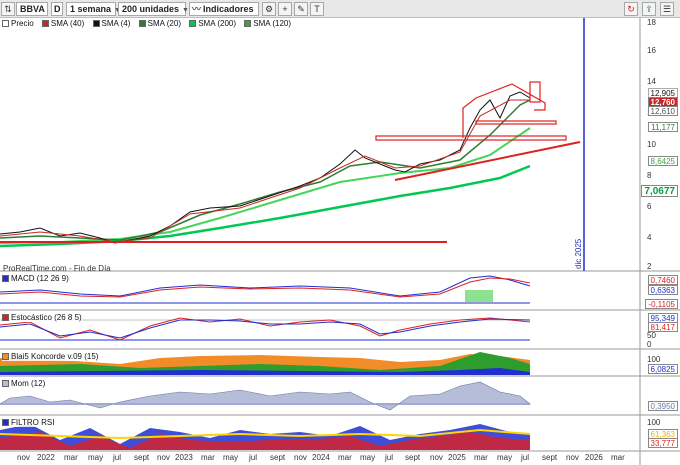  Describe the element at coordinates (649, 266) in the screenshot. I see `price-tick: 2` at that location.